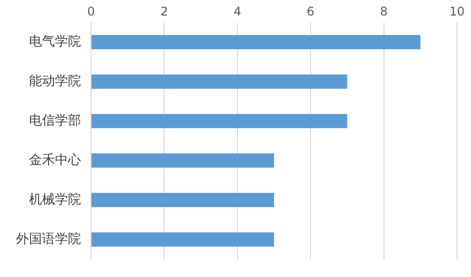 The image size is (471, 277). What do you see at coordinates (457, 11) in the screenshot?
I see `x-tick-label: 10` at bounding box center [457, 11].